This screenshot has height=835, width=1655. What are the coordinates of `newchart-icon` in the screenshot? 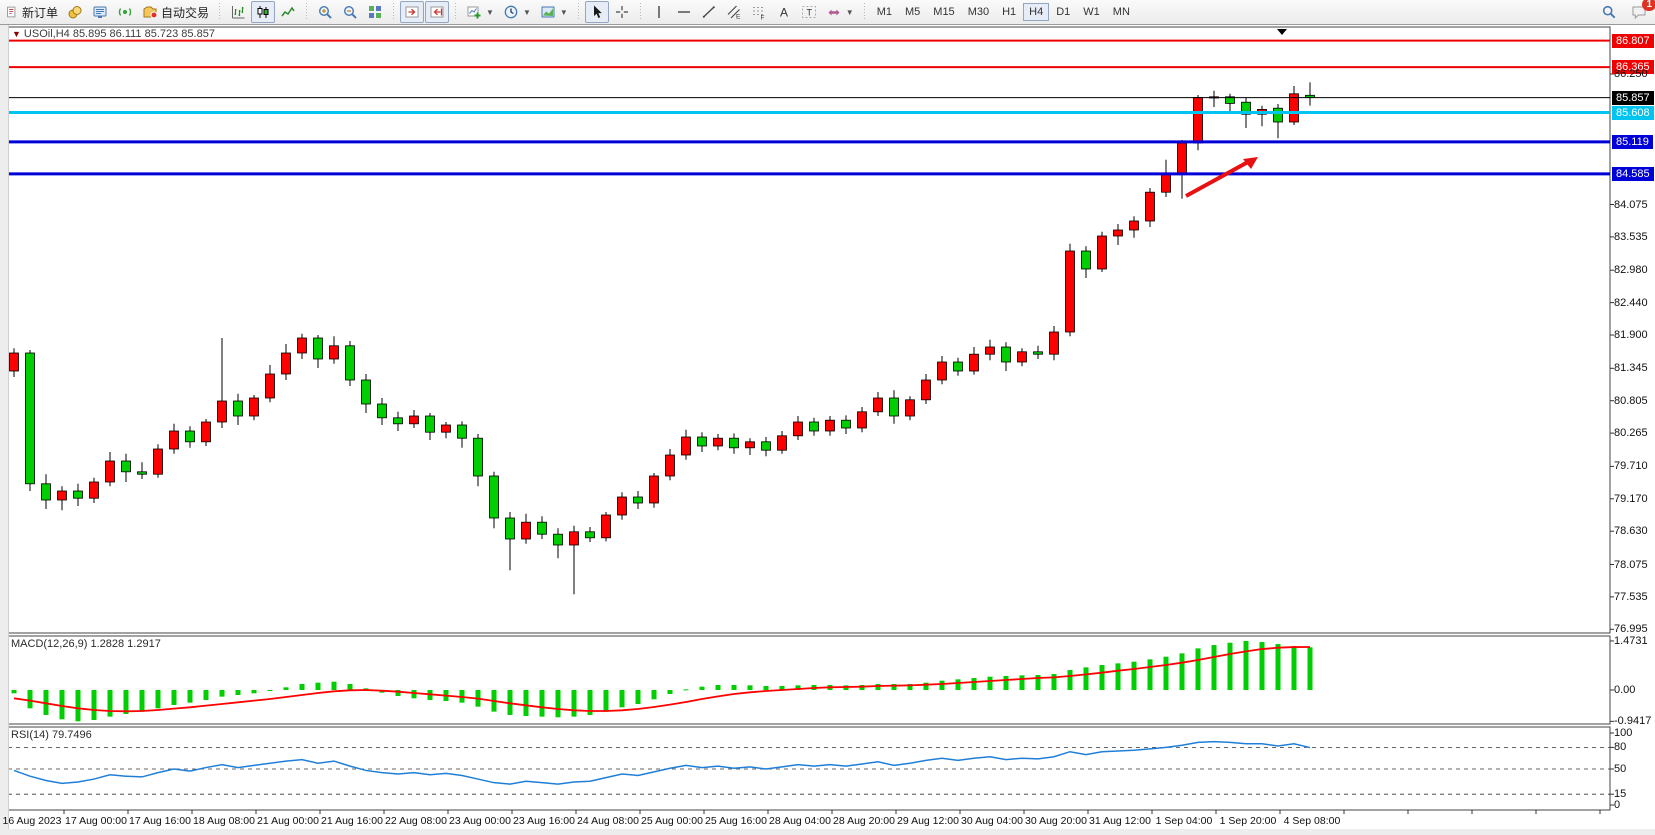 It's located at (474, 12).